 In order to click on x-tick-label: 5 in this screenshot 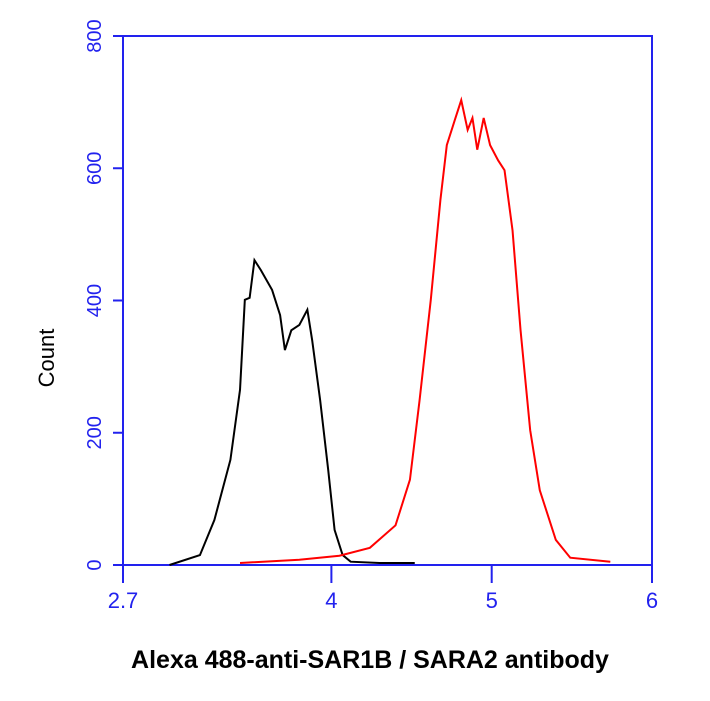, I will do `click(492, 600)`.